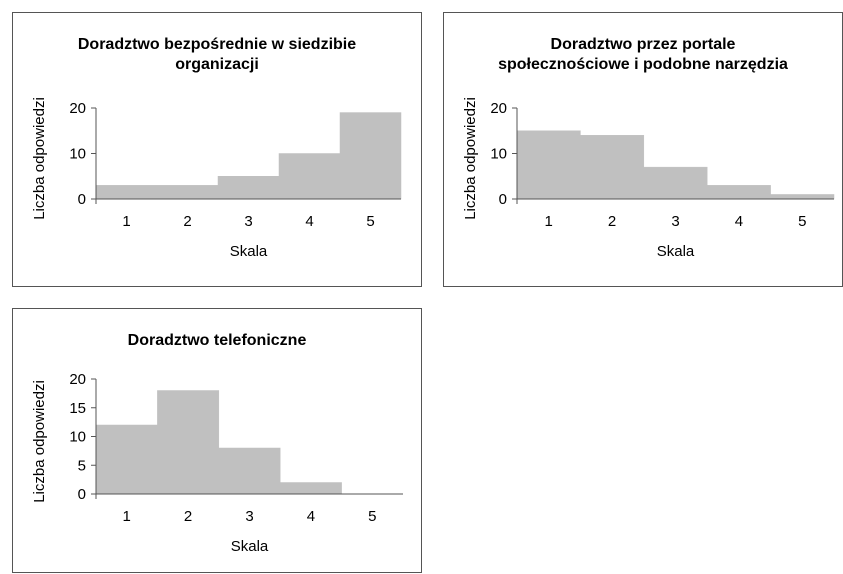 Image resolution: width=843 pixels, height=574 pixels. I want to click on y-tick-label: 15, so click(77, 408).